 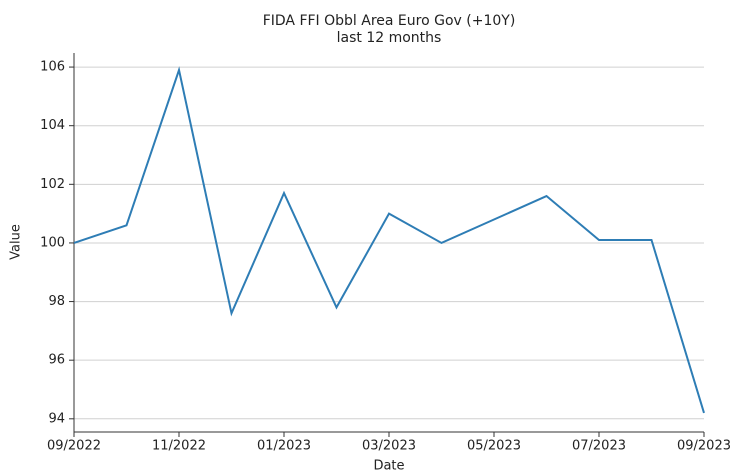 I want to click on x-tick-label: 05/2023, so click(x=494, y=446).